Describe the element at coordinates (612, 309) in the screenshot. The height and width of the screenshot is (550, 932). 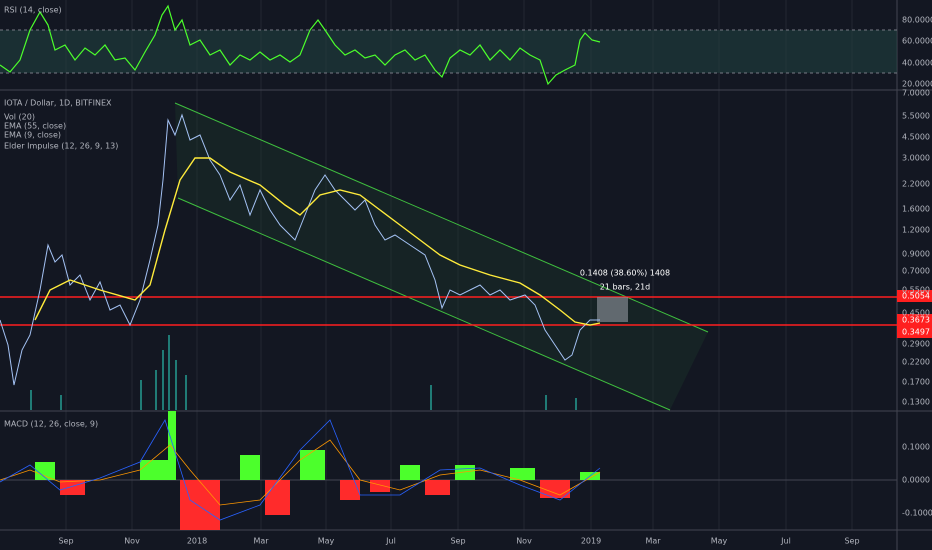
I see `measure-box` at that location.